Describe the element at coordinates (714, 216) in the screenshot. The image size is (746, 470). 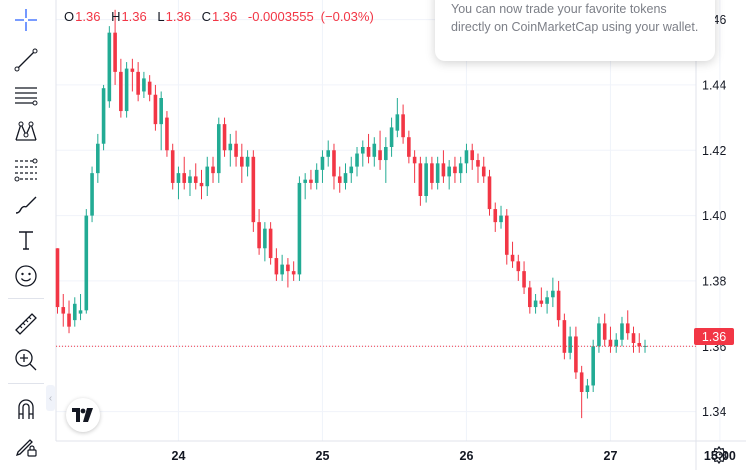
I see `y-tick-label: 1.40` at that location.